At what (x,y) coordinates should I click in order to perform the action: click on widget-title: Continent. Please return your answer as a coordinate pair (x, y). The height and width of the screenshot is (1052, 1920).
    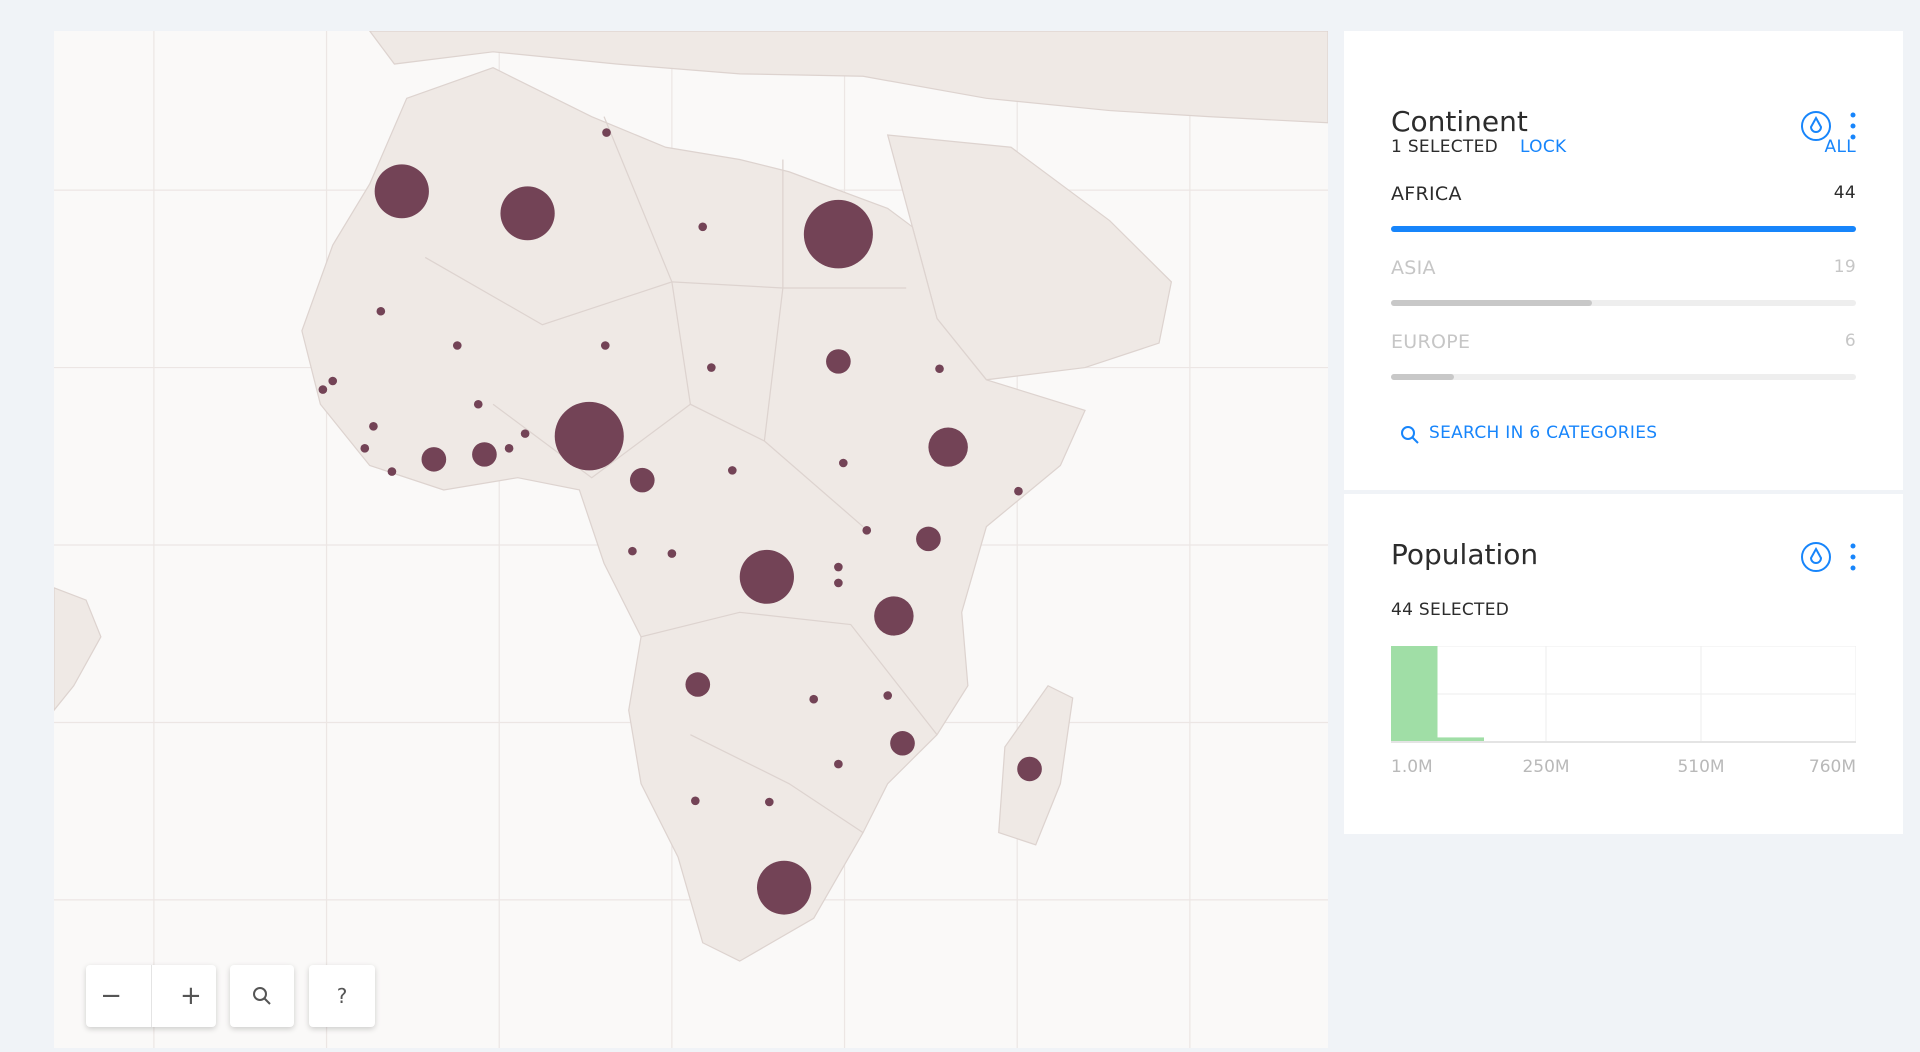
    Looking at the image, I should click on (1459, 121).